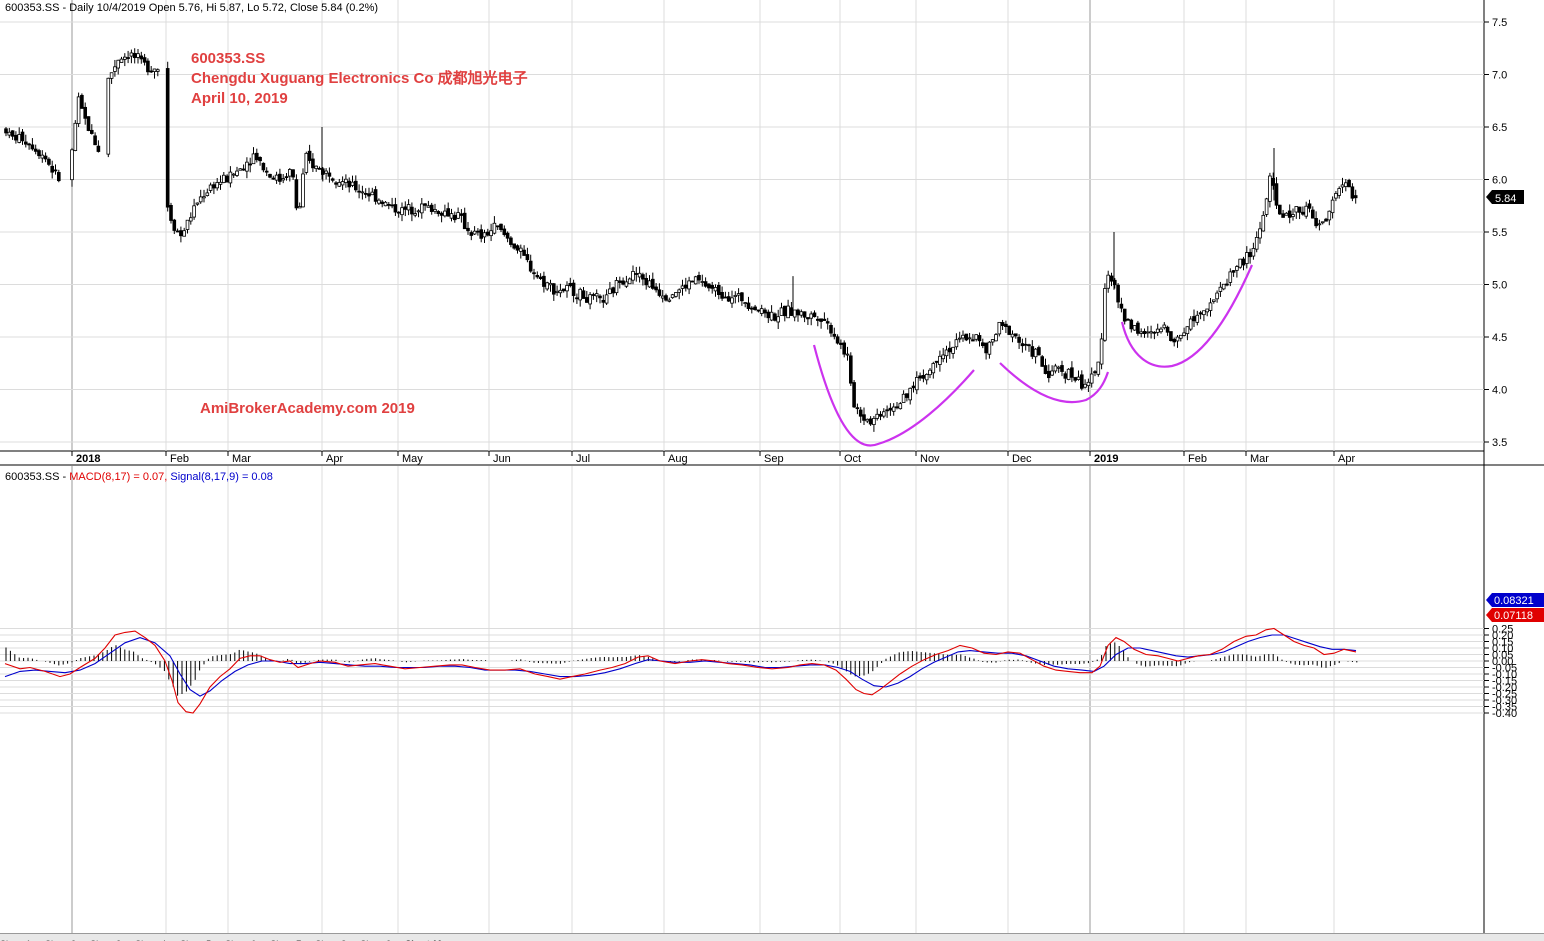 Image resolution: width=1544 pixels, height=941 pixels. I want to click on signal-value-label: 0.08321, so click(1514, 601).